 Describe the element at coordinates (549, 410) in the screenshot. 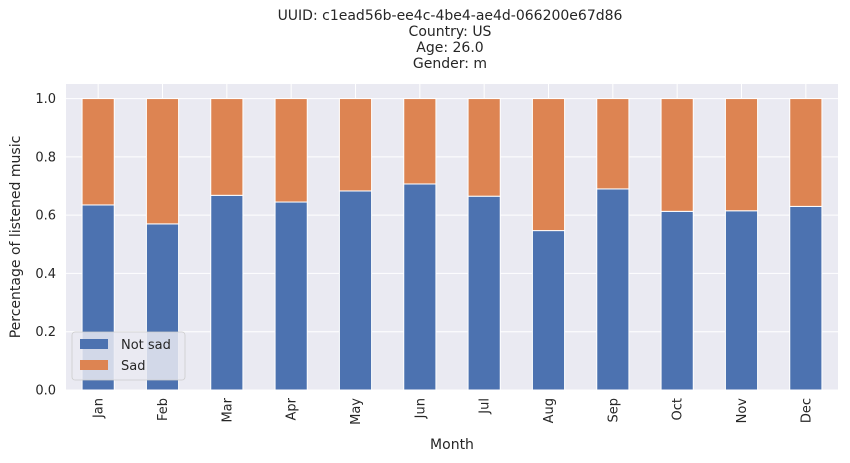

I see `x-tick-label-aug: Aug` at that location.